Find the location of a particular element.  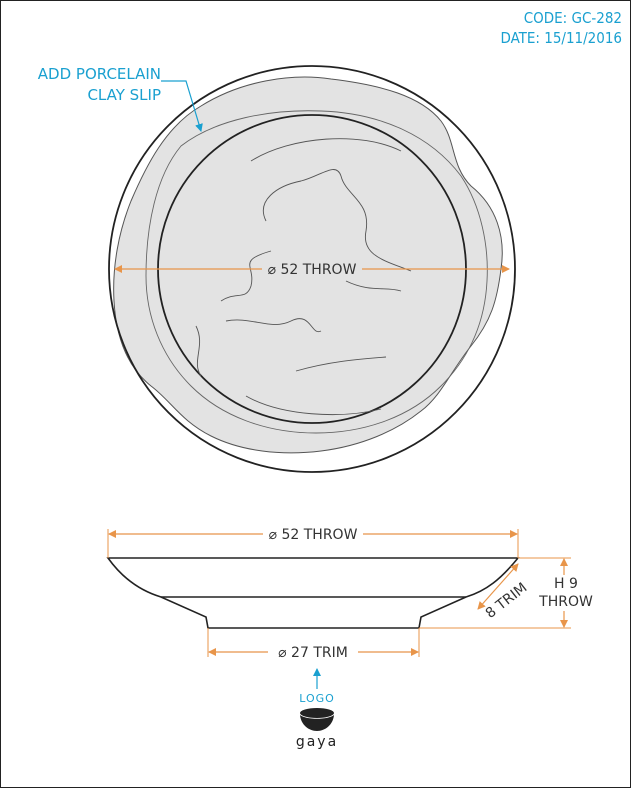

slip-note-line-1: ADD PORCELAIN is located at coordinates (99, 74).